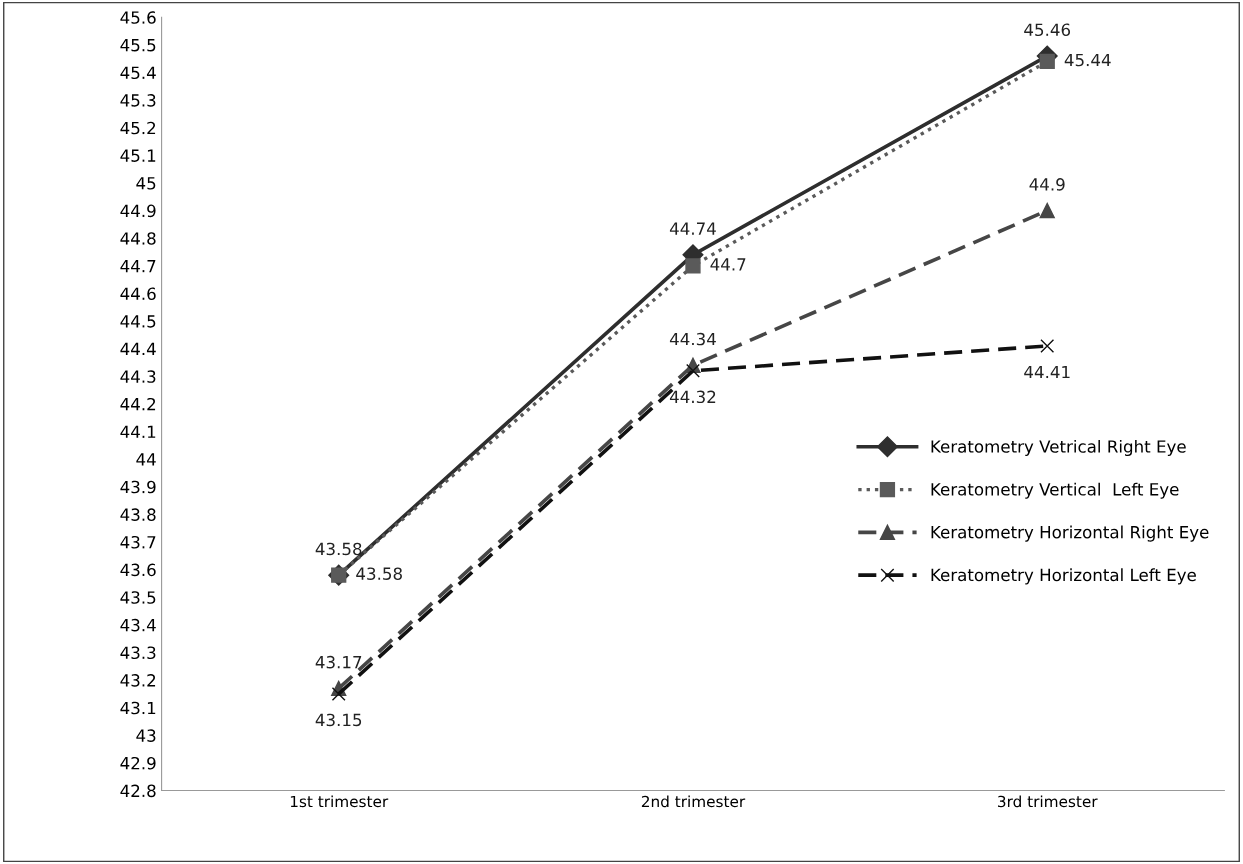  Describe the element at coordinates (138, 155) in the screenshot. I see `y-tick-label: 45.1` at that location.